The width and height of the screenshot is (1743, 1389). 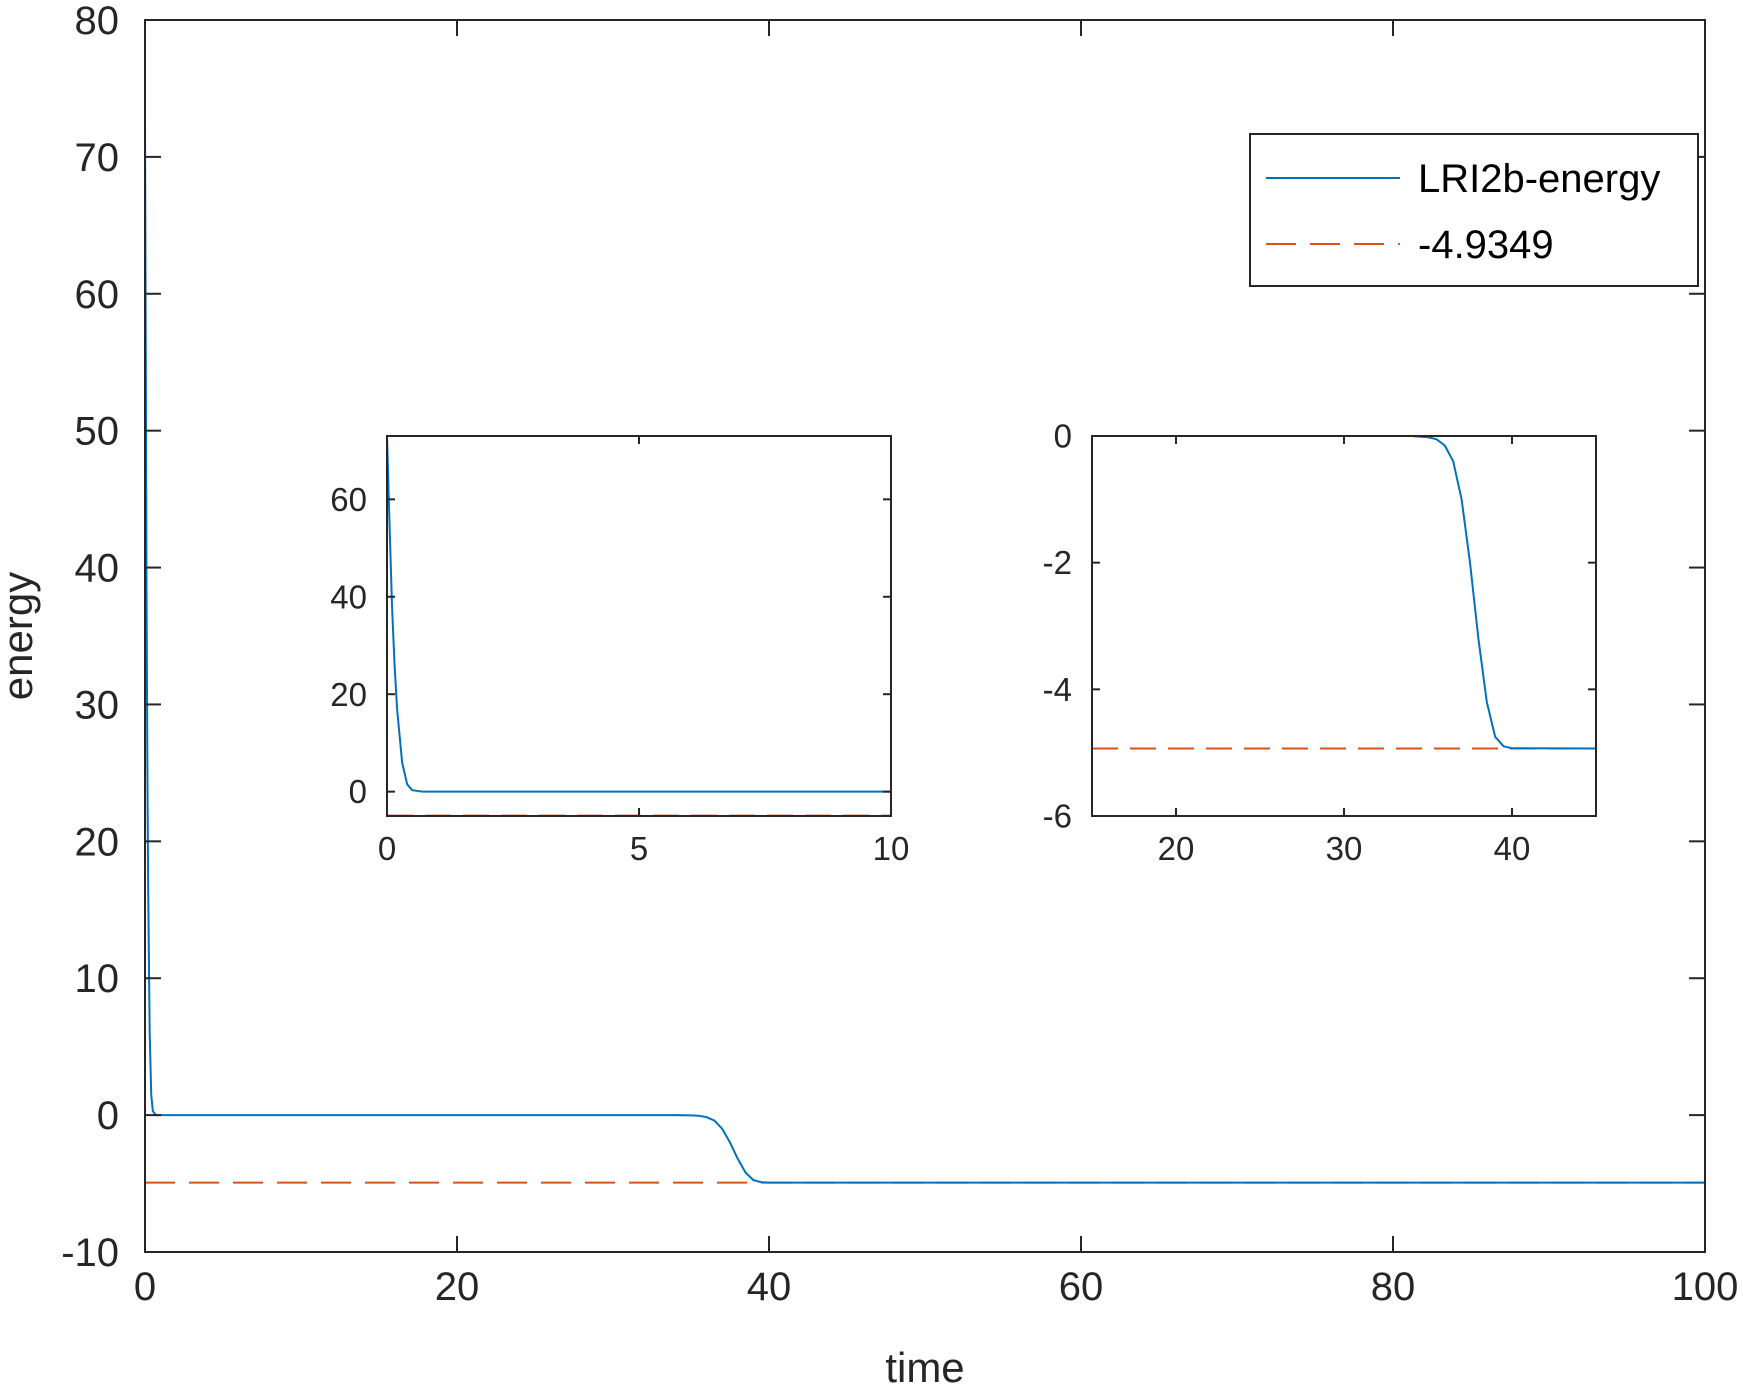 What do you see at coordinates (639, 614) in the screenshot?
I see `inset-left-series-energy-line` at bounding box center [639, 614].